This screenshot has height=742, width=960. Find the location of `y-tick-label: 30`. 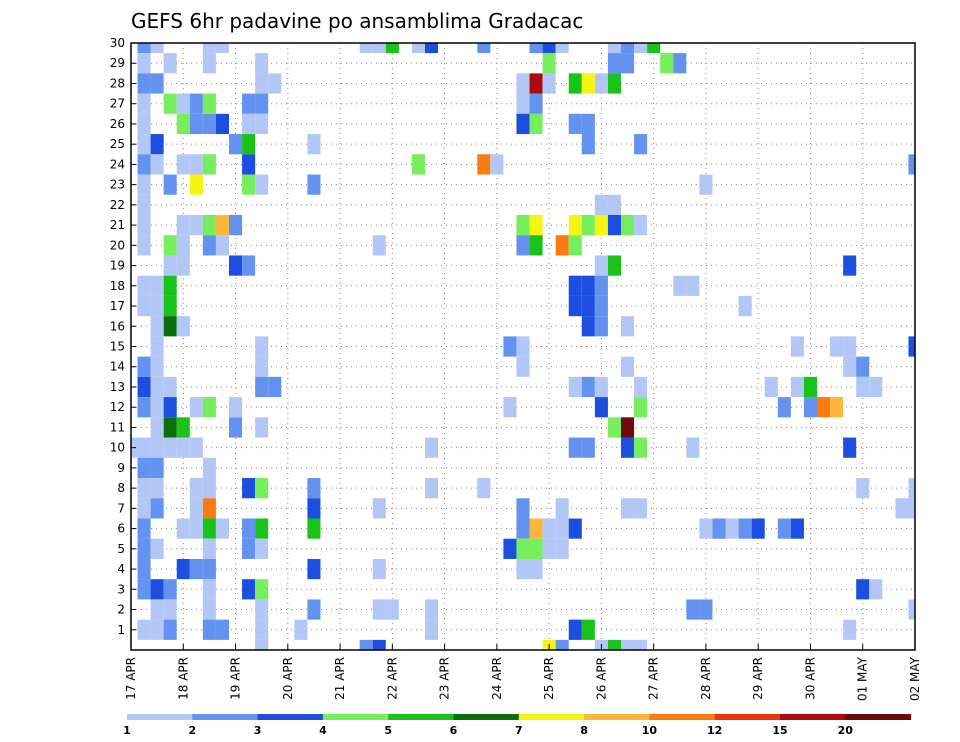

y-tick-label: 30 is located at coordinates (117, 43).